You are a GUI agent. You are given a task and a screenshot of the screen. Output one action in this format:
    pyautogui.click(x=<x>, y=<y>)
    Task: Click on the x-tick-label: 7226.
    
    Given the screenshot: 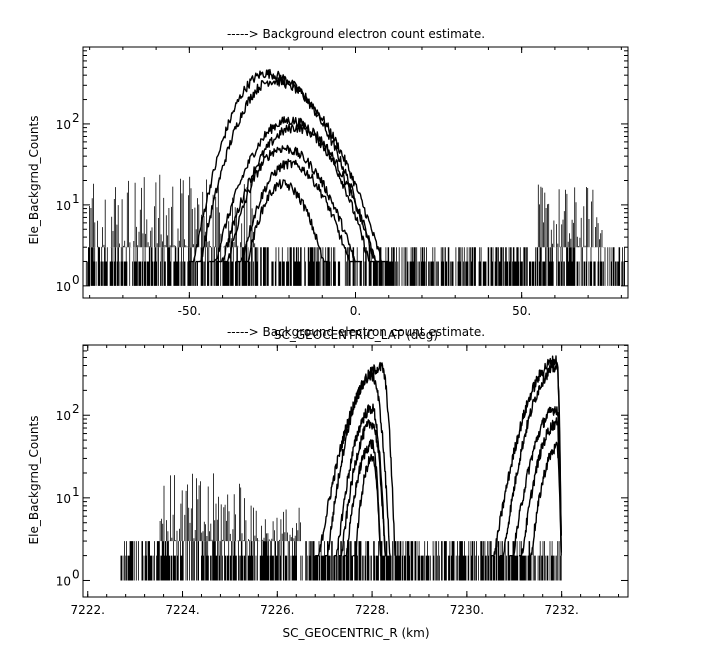 What is the action you would take?
    pyautogui.click(x=277, y=610)
    